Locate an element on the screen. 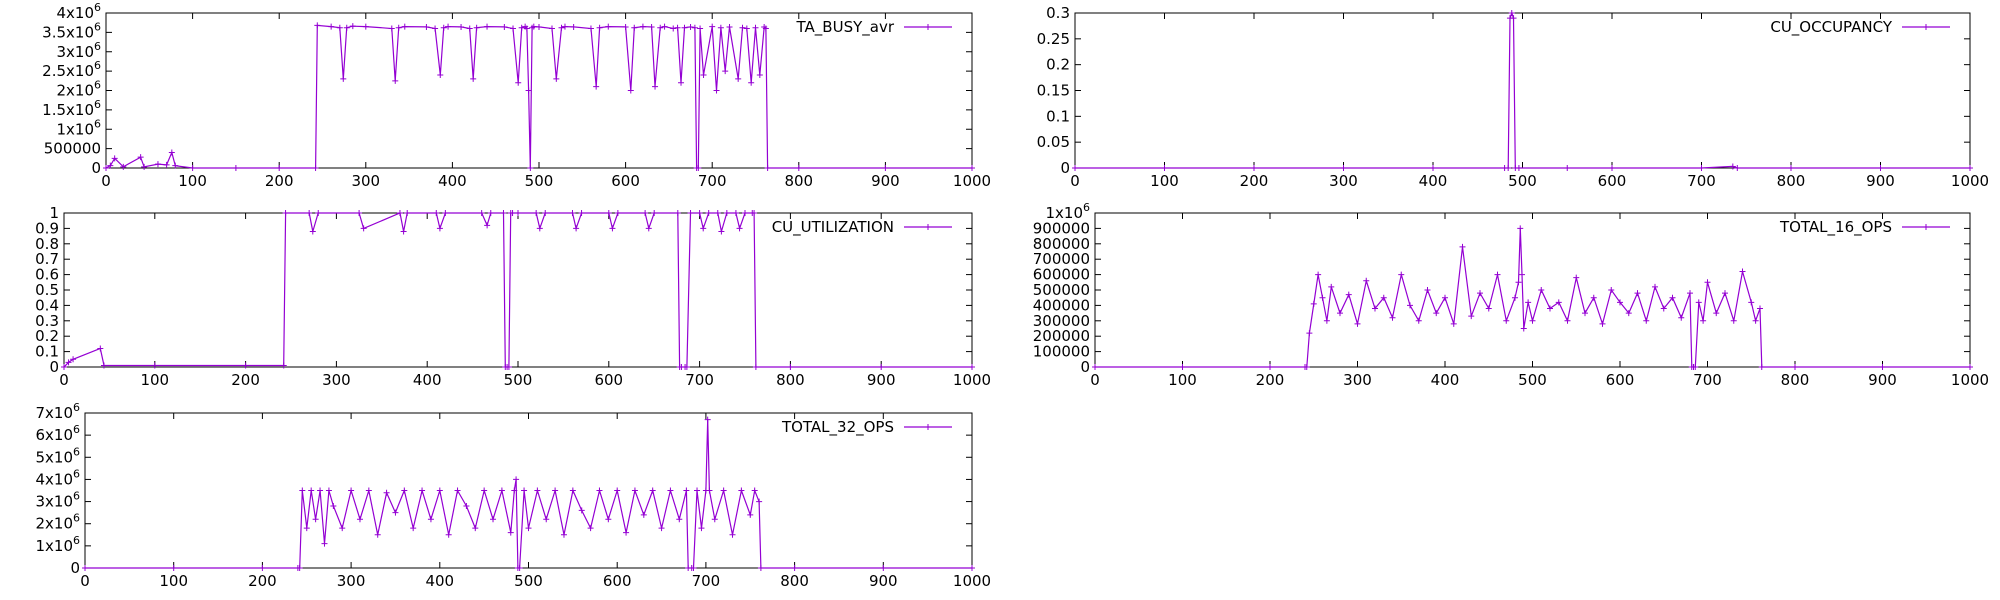  y-tick-label: 0.2 is located at coordinates (1058, 65).